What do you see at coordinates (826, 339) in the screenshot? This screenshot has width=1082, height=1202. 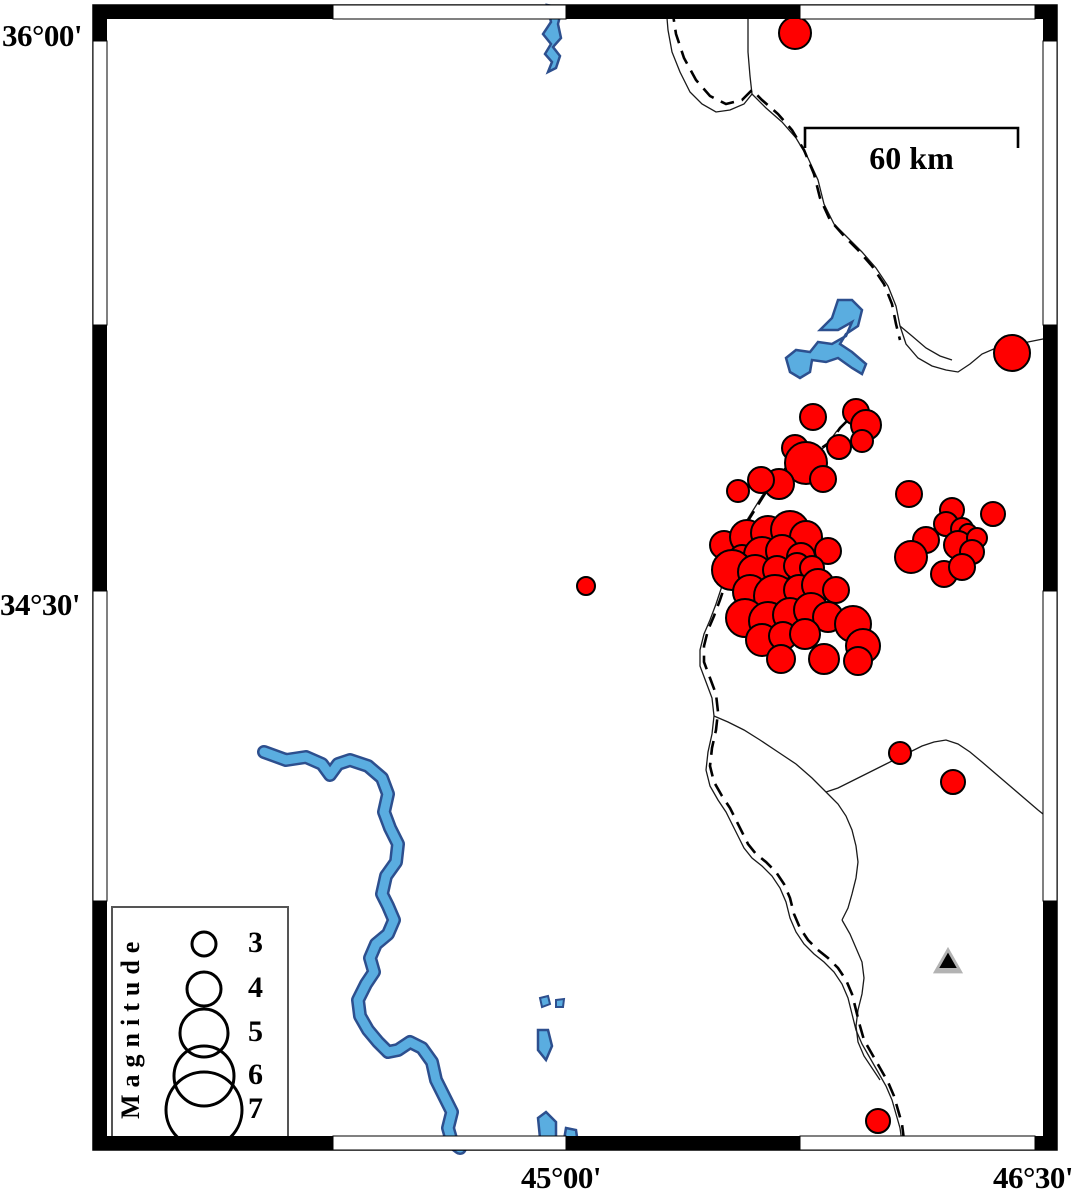 I see `lake-reservoir` at bounding box center [826, 339].